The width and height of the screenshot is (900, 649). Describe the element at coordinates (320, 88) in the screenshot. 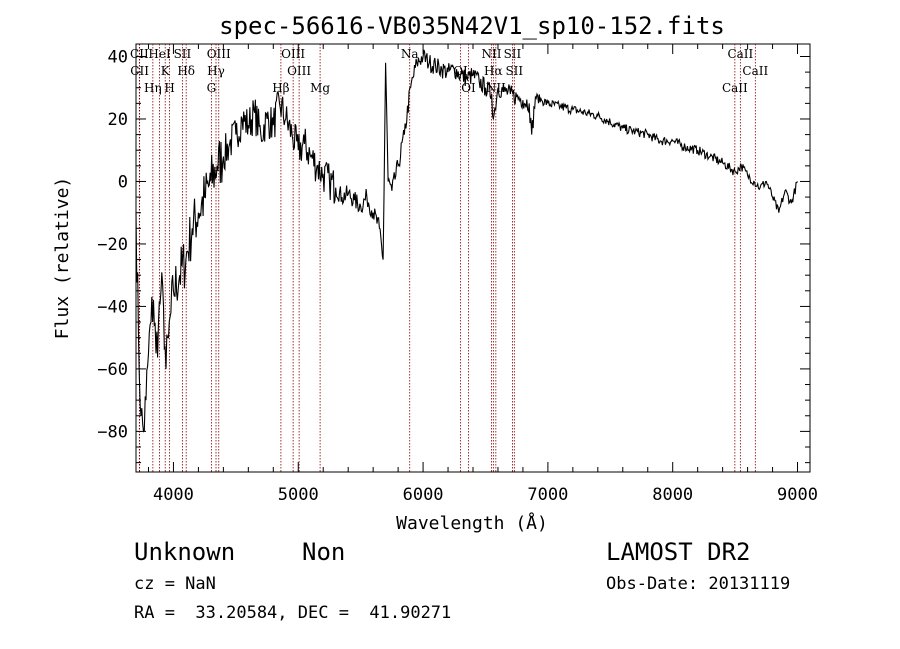

I see `marker-label-mg: Mg` at that location.